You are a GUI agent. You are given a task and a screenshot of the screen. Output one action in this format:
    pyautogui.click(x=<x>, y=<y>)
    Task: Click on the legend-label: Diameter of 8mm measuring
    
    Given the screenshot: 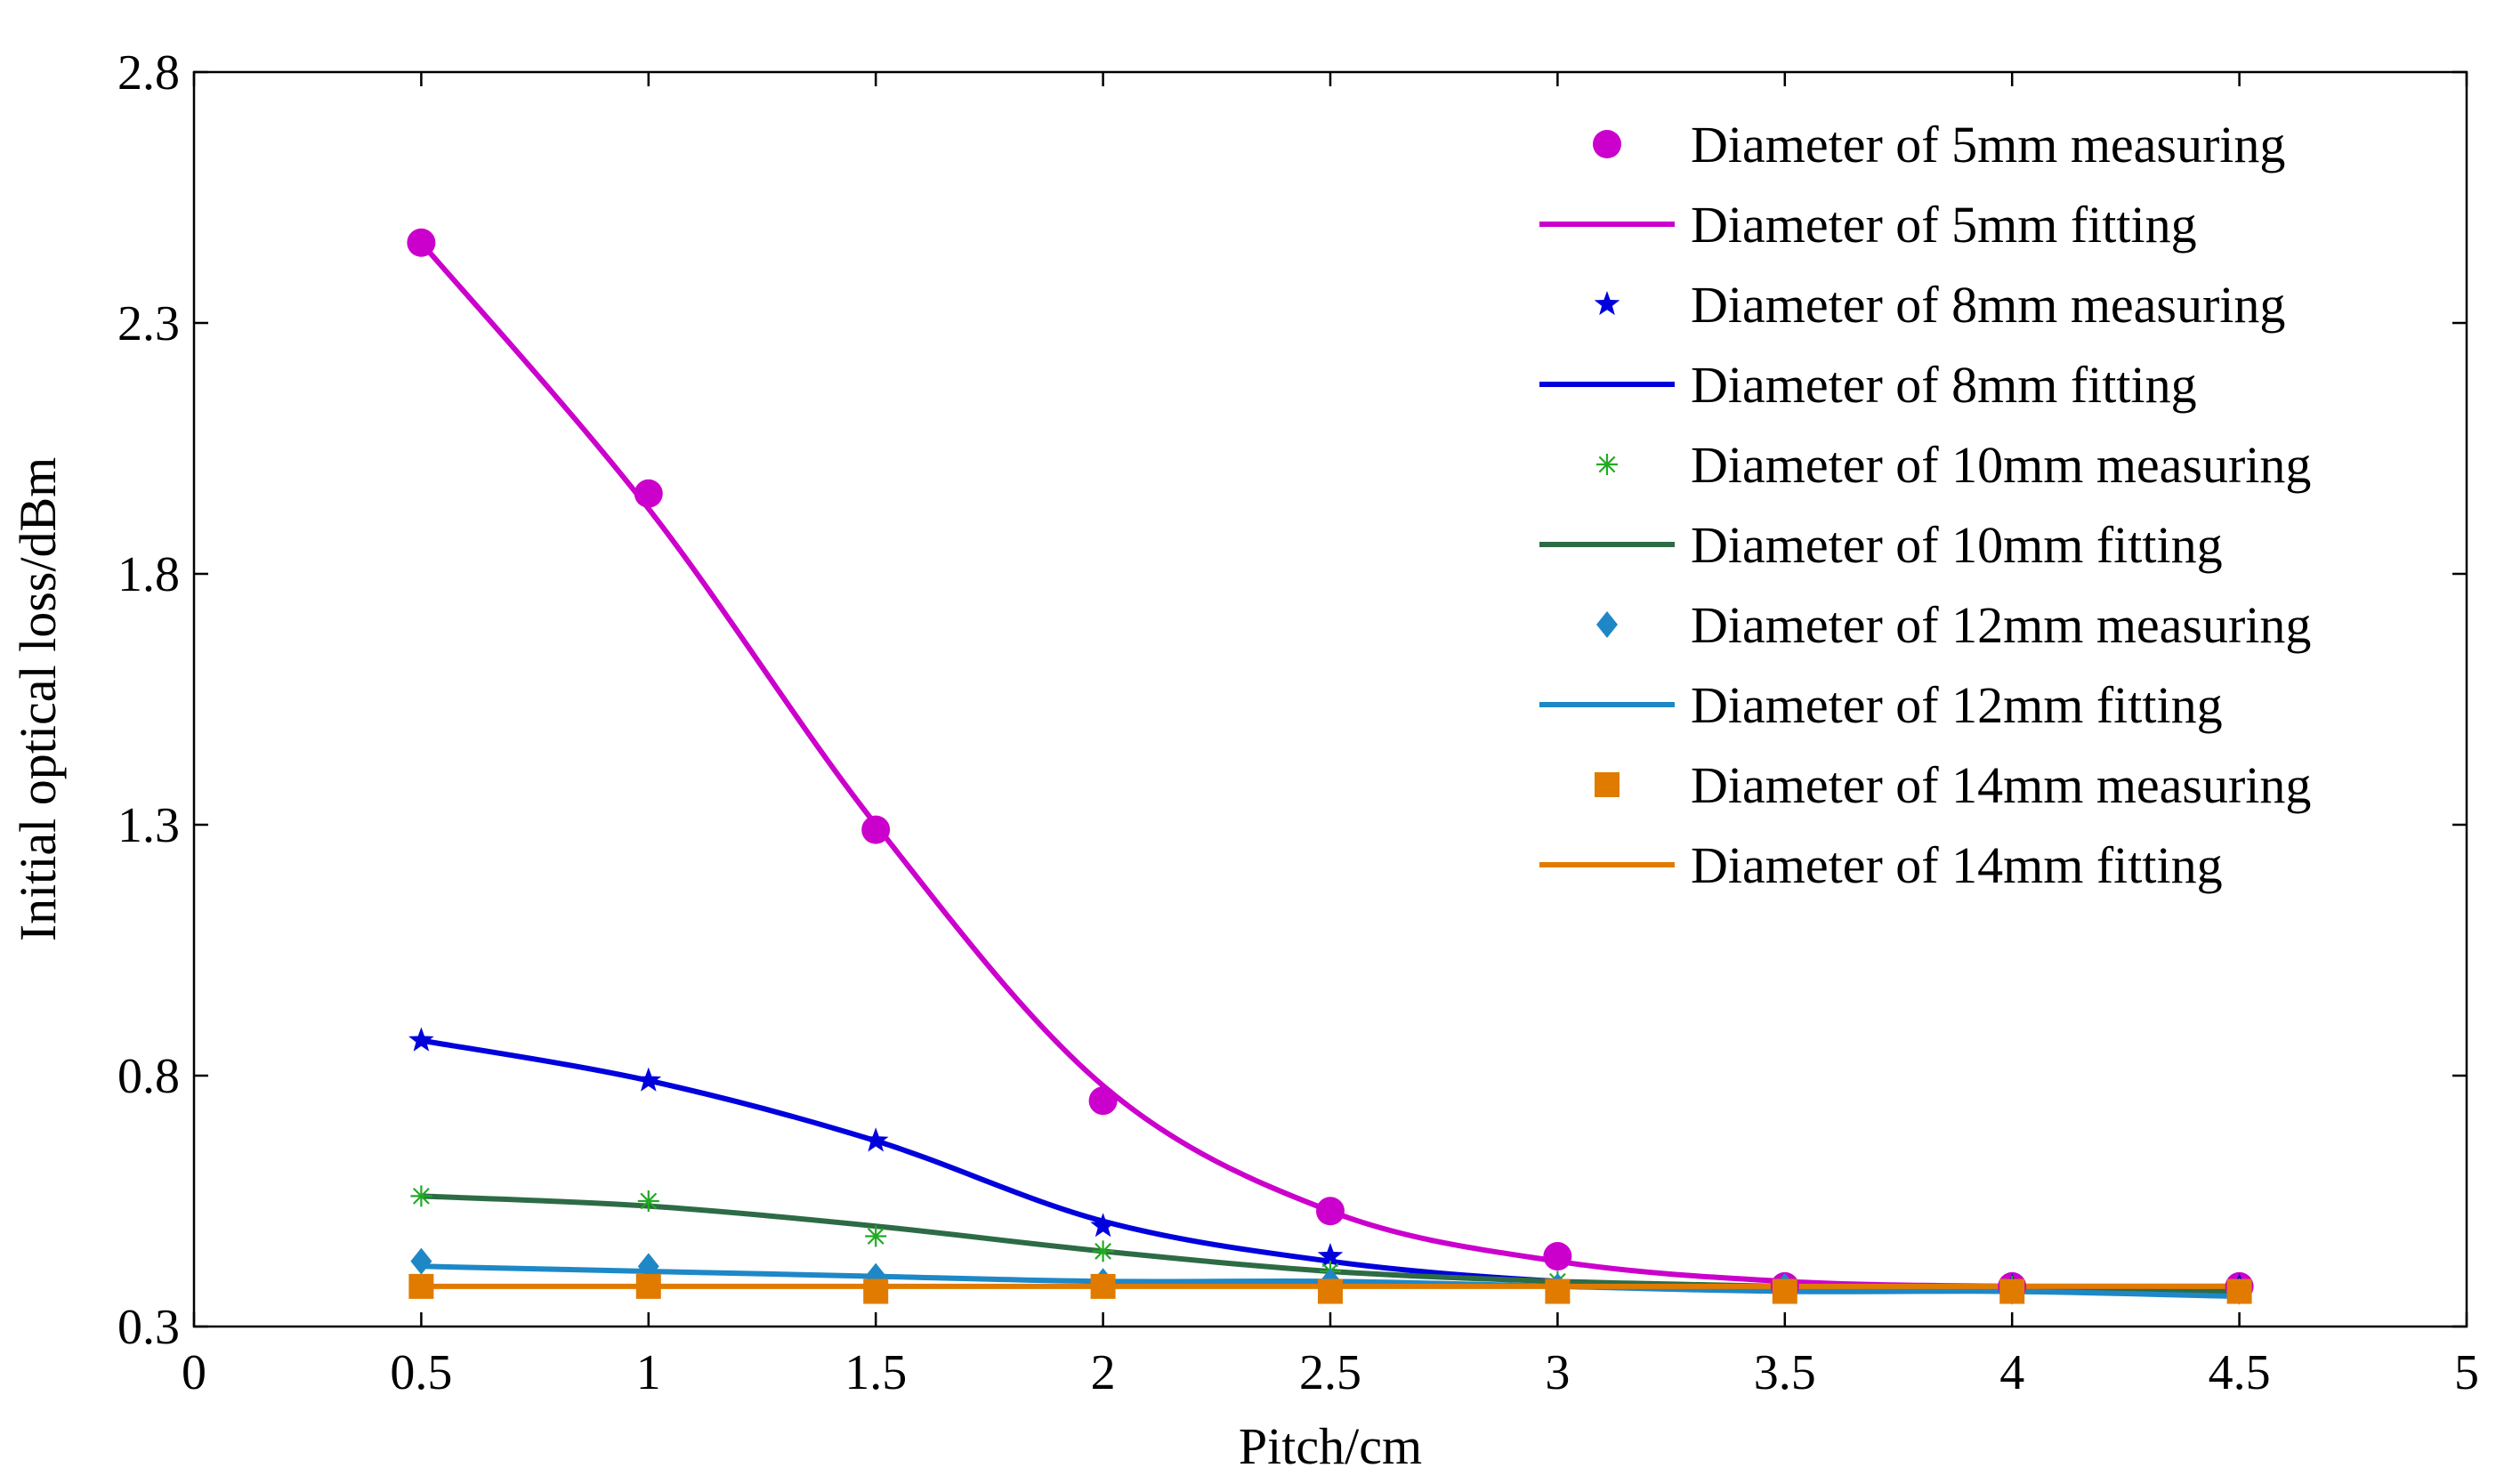 What is the action you would take?
    pyautogui.click(x=1988, y=305)
    